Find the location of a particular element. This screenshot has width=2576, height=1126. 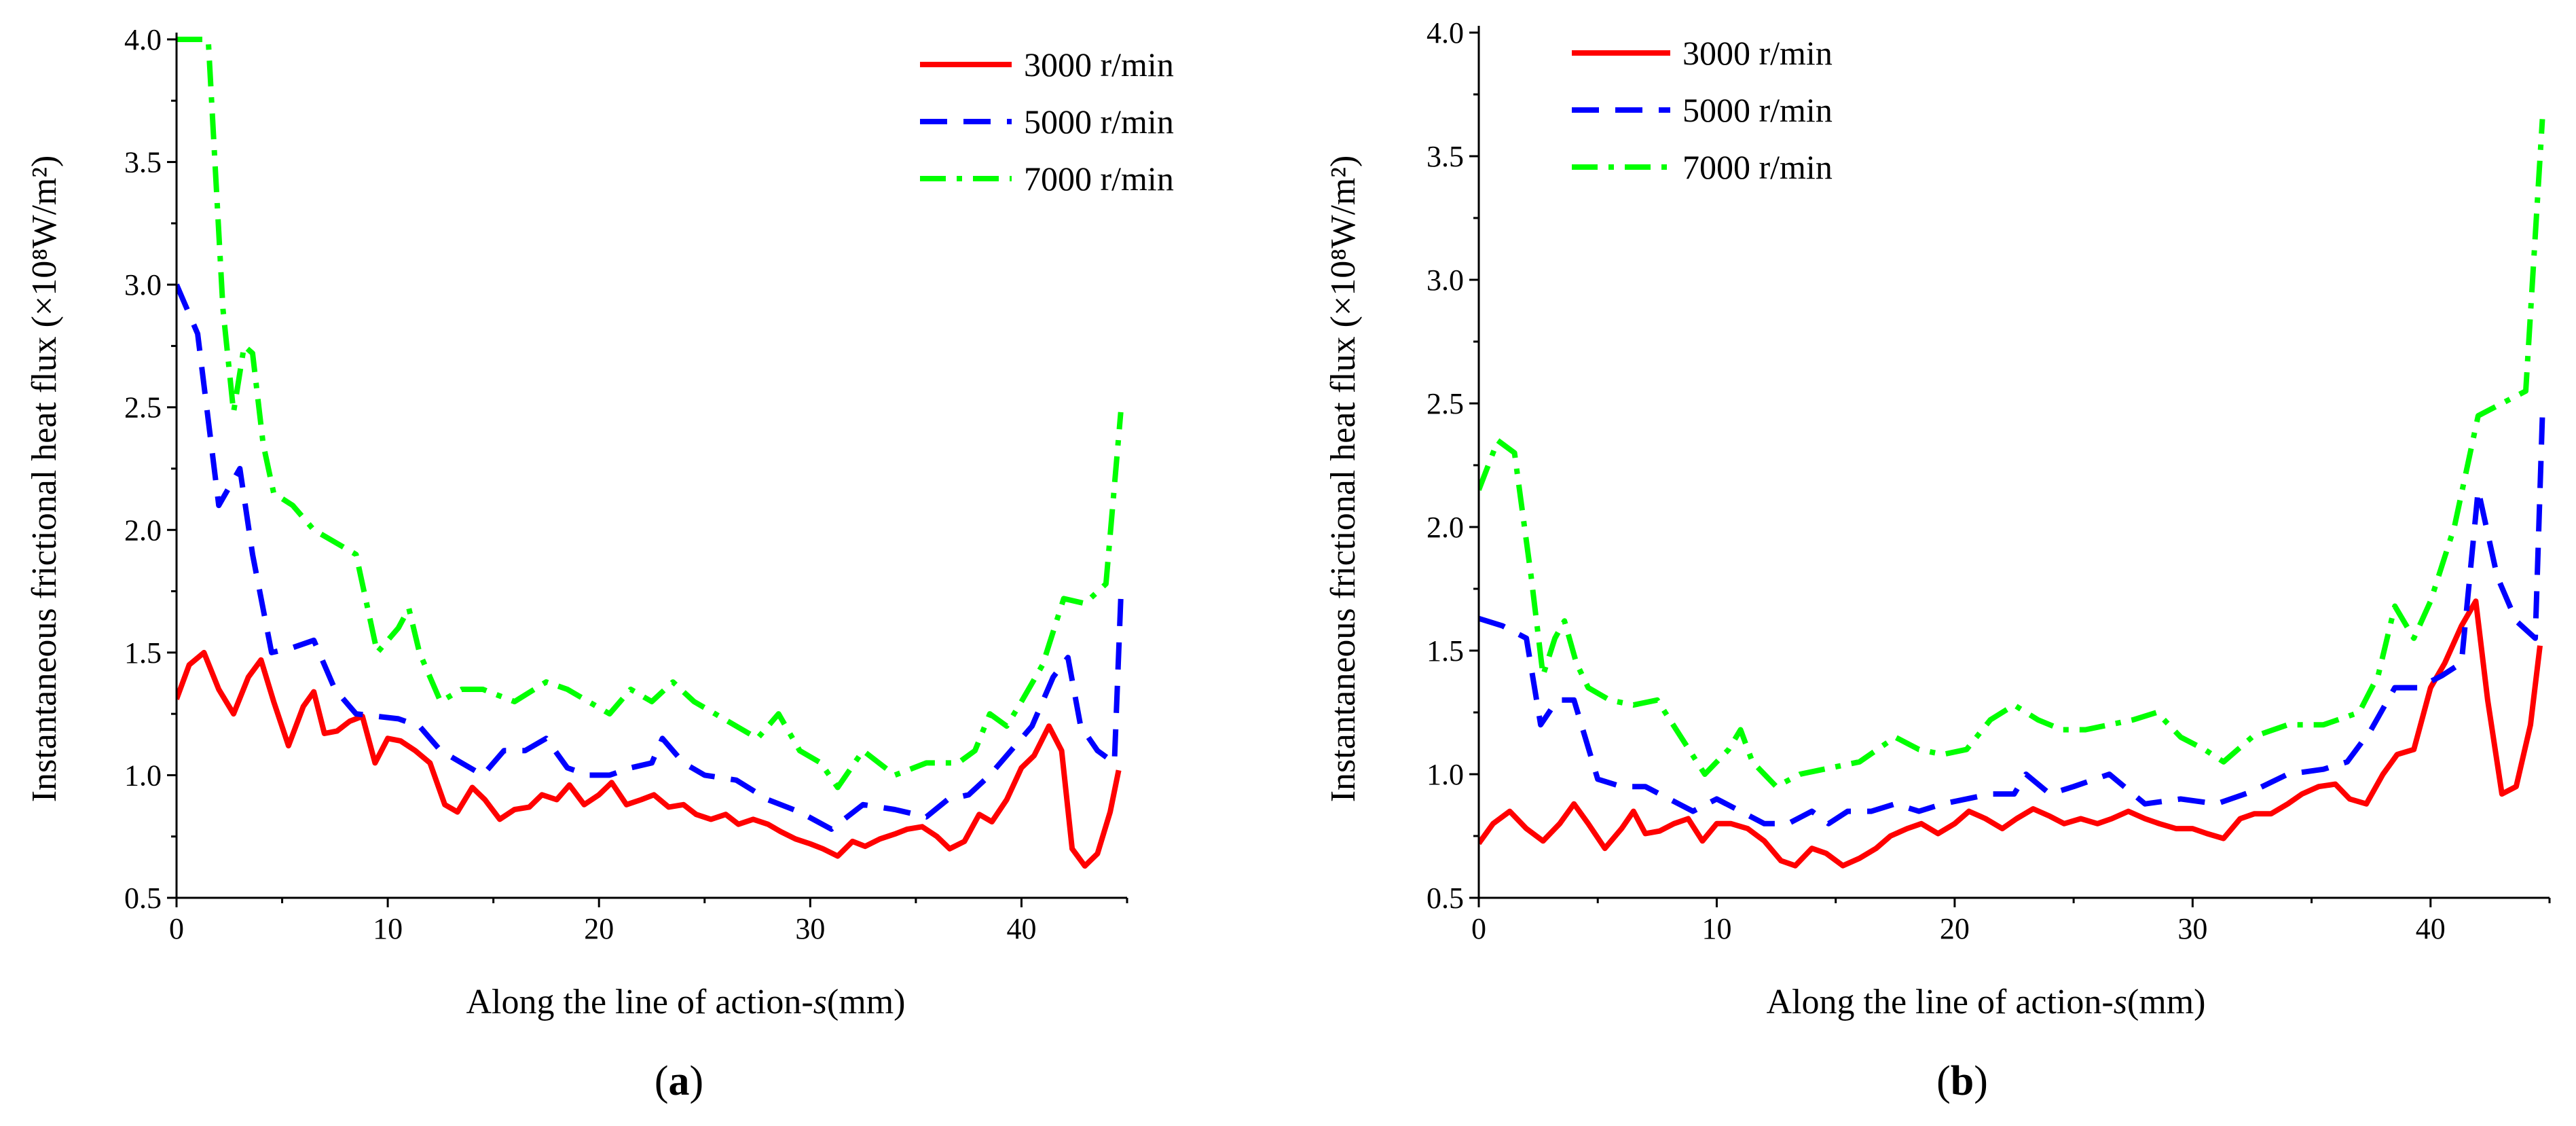

x-tick-label-b-3: 30 is located at coordinates (2192, 928).